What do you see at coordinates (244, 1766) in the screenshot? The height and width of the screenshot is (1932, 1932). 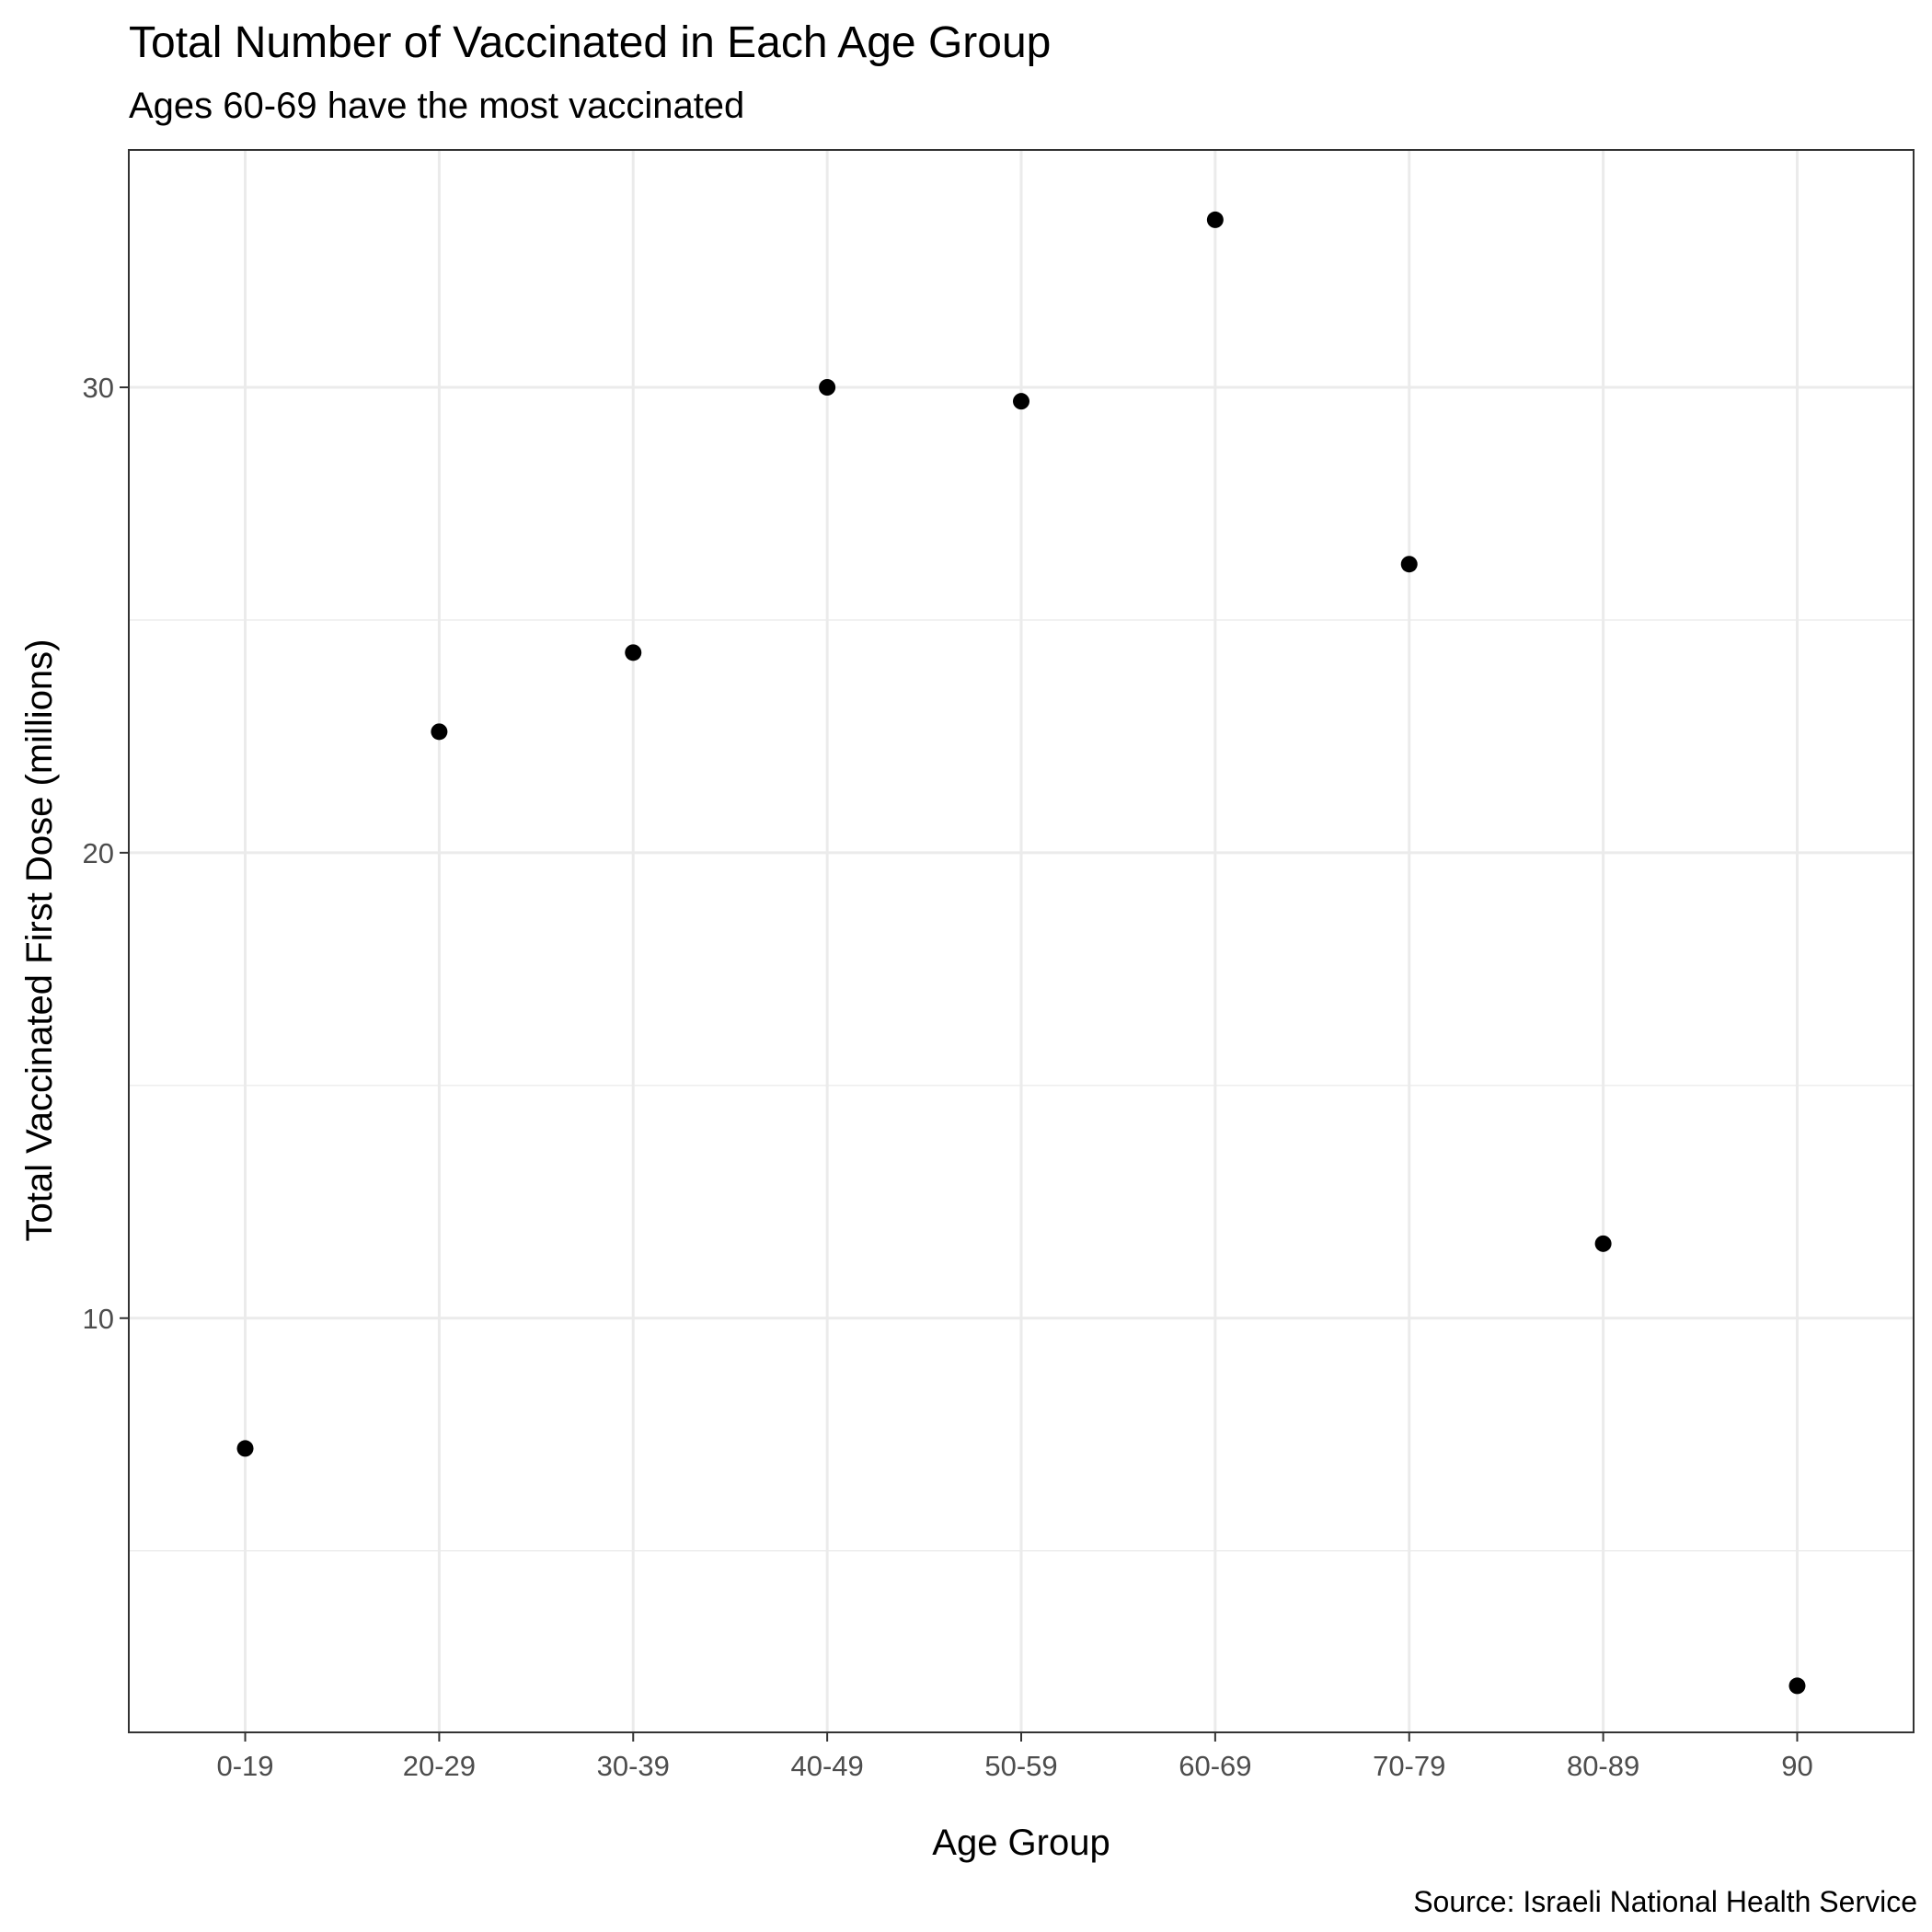 I see `x-tick-label: 0-19` at bounding box center [244, 1766].